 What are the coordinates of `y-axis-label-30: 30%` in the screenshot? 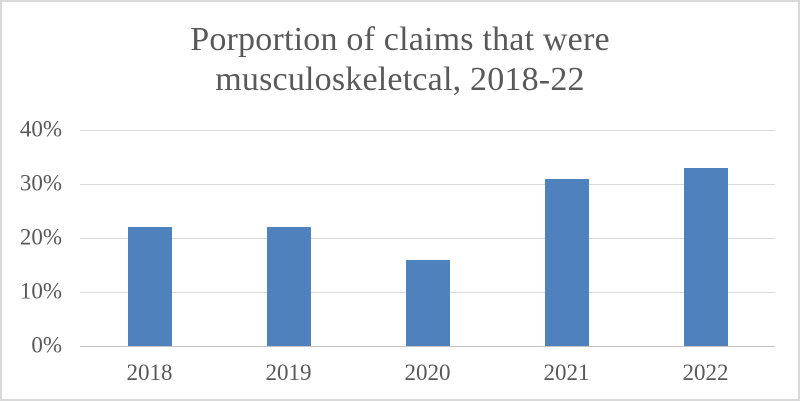 It's located at (40, 183).